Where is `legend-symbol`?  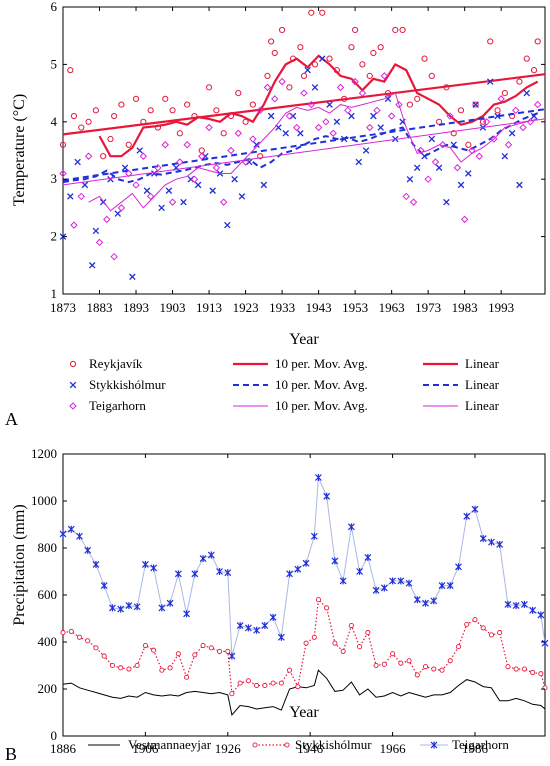 legend-symbol is located at coordinates (73, 406).